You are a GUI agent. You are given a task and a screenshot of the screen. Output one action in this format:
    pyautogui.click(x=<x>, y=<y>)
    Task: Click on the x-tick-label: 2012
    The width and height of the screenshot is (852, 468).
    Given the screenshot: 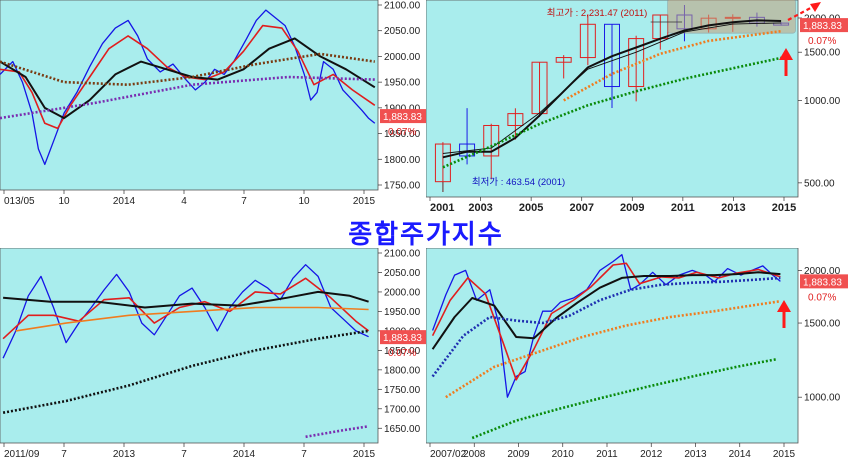 What is the action you would take?
    pyautogui.click(x=651, y=454)
    